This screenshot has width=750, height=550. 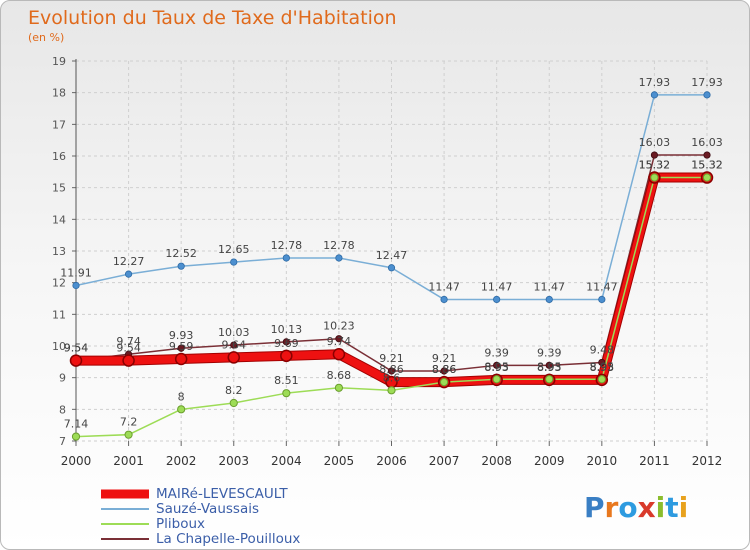 What do you see at coordinates (392, 377) in the screenshot?
I see `data-label-pliboux: 8.6` at bounding box center [392, 377].